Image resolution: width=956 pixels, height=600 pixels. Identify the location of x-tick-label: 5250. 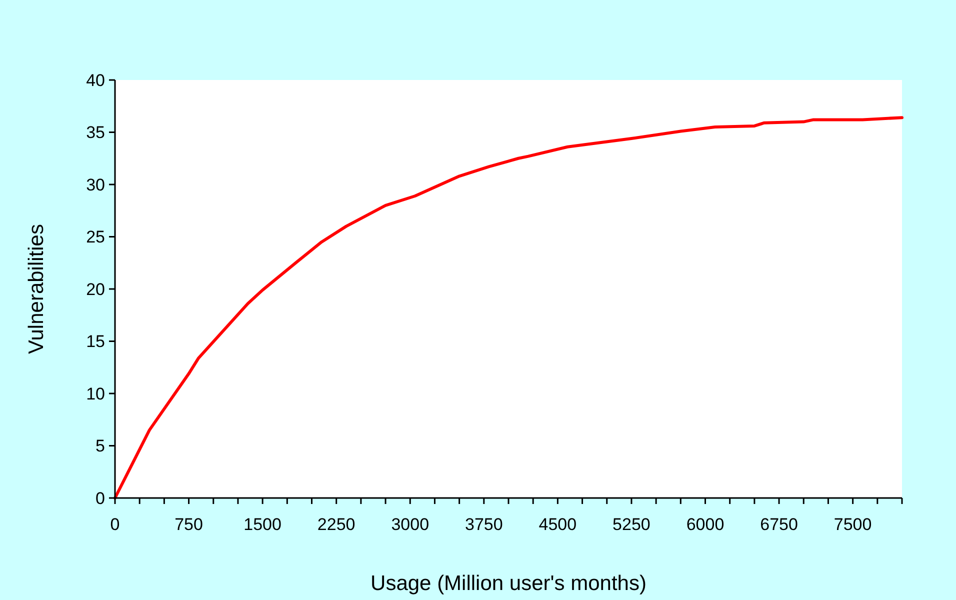
(631, 524).